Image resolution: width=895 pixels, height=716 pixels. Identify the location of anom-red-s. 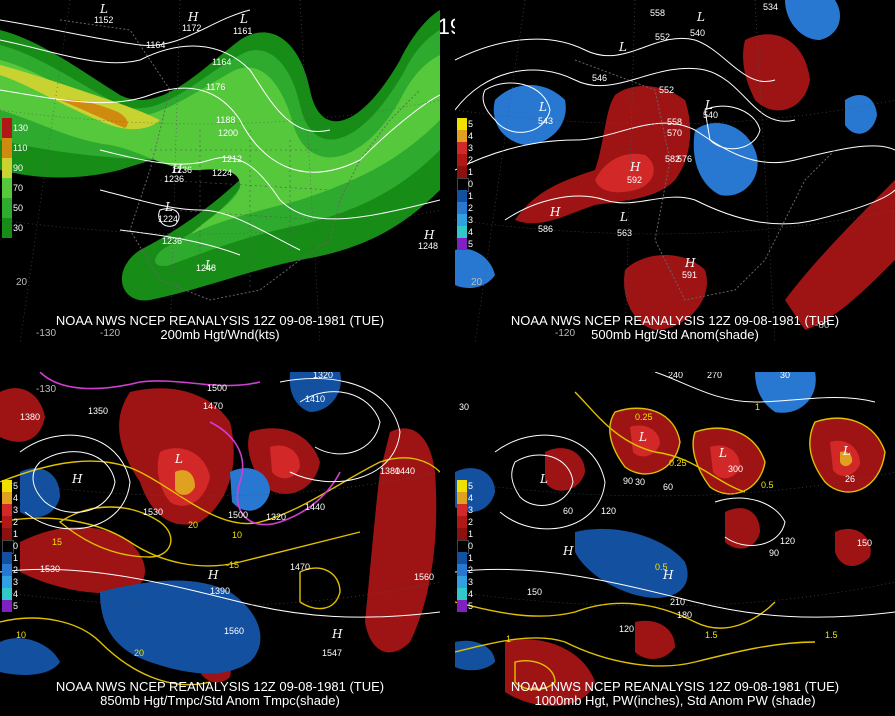
(655, 639).